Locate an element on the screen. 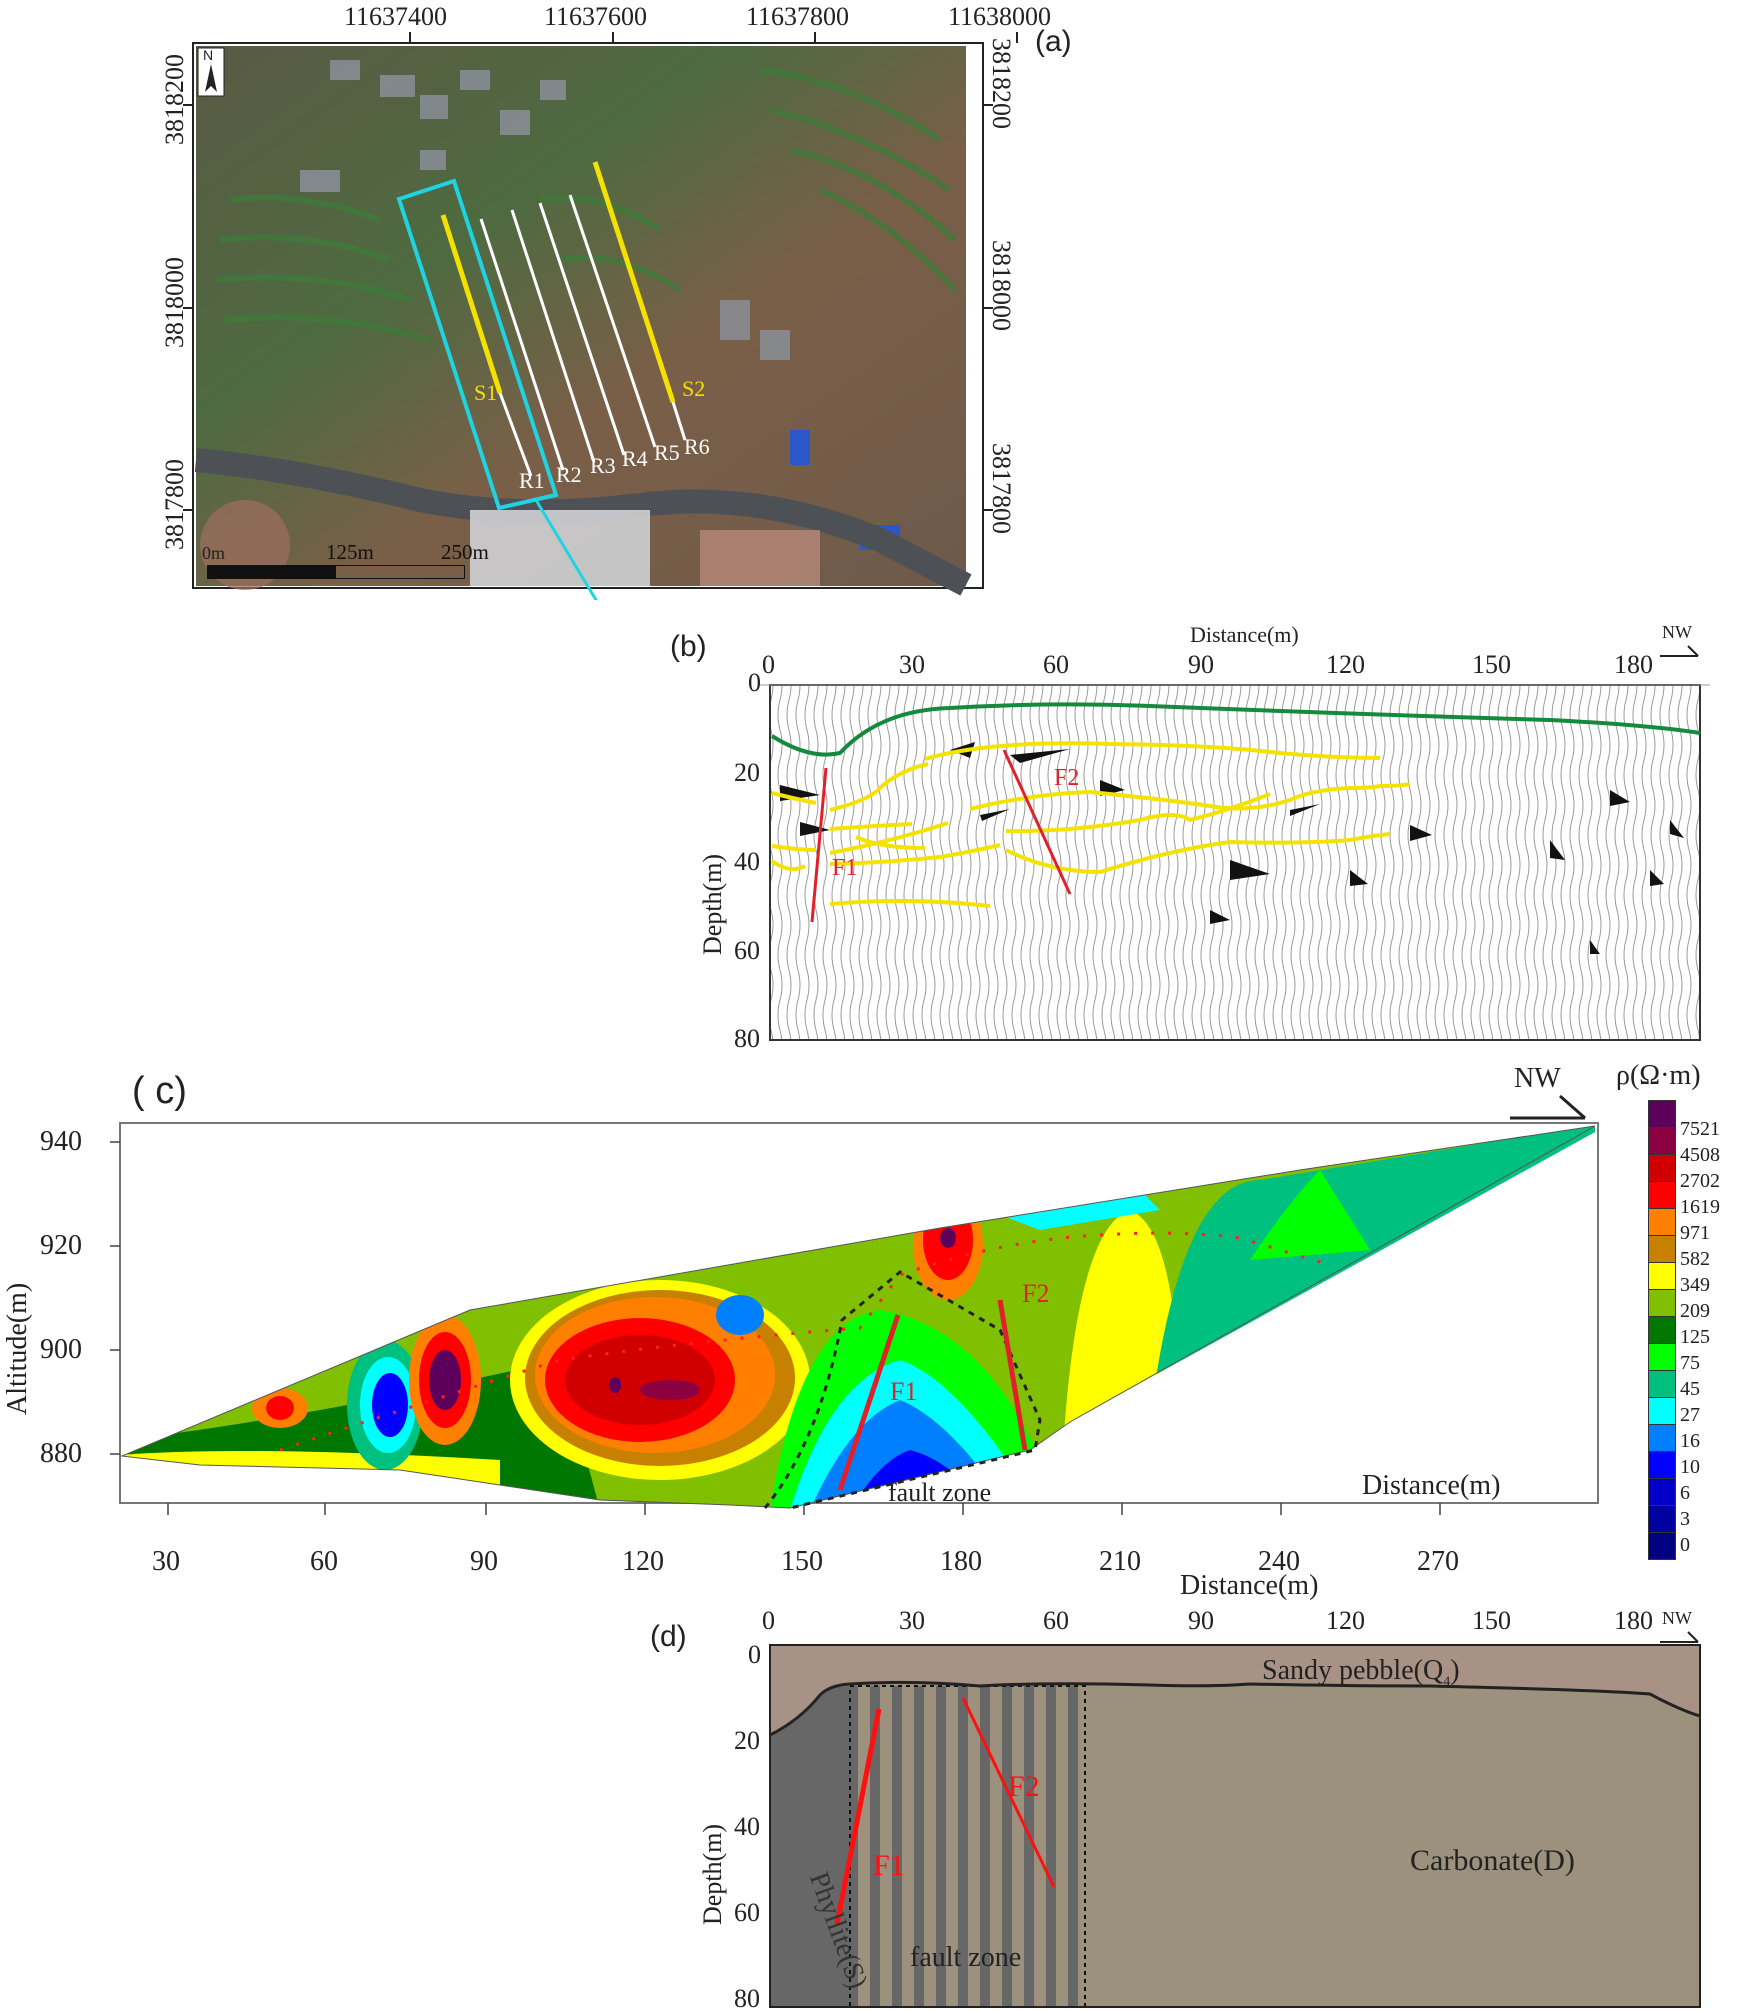  map-y-tick: 3818000 is located at coordinates (174, 302).